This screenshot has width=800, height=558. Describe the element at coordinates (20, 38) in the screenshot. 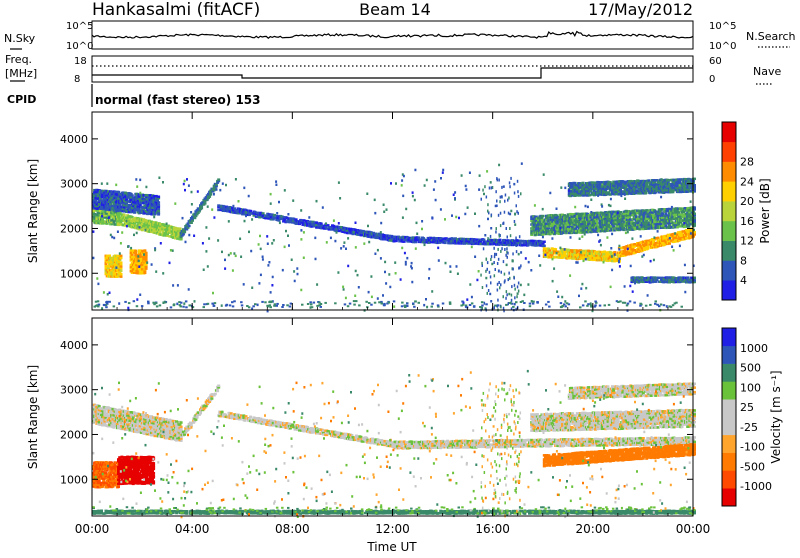

I see `nsky-label: N.Sky` at that location.